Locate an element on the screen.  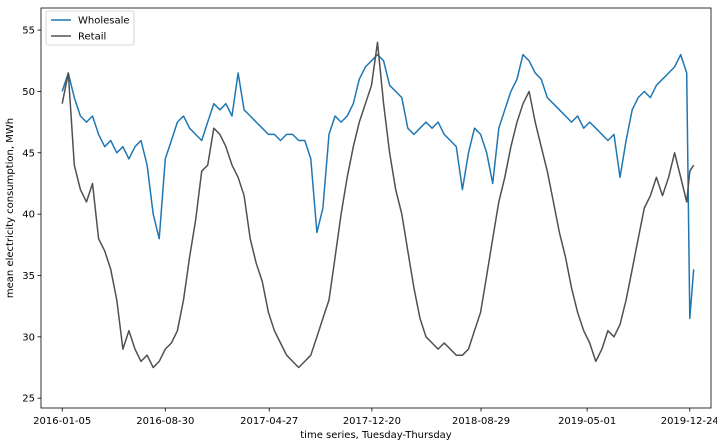
y-tick-label: 50 is located at coordinates (28, 92).